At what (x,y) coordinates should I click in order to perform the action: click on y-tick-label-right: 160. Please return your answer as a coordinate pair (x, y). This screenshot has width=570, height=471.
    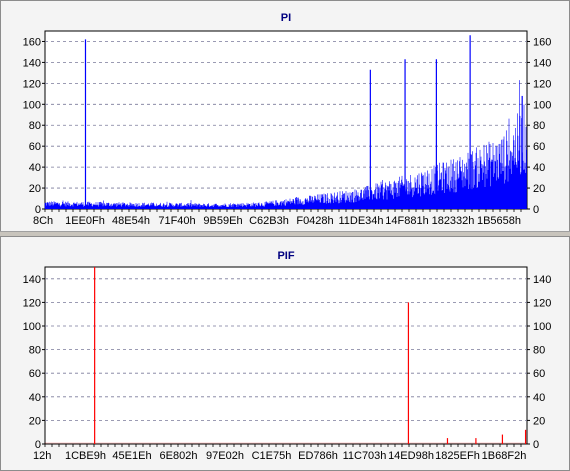
    Looking at the image, I should click on (542, 42).